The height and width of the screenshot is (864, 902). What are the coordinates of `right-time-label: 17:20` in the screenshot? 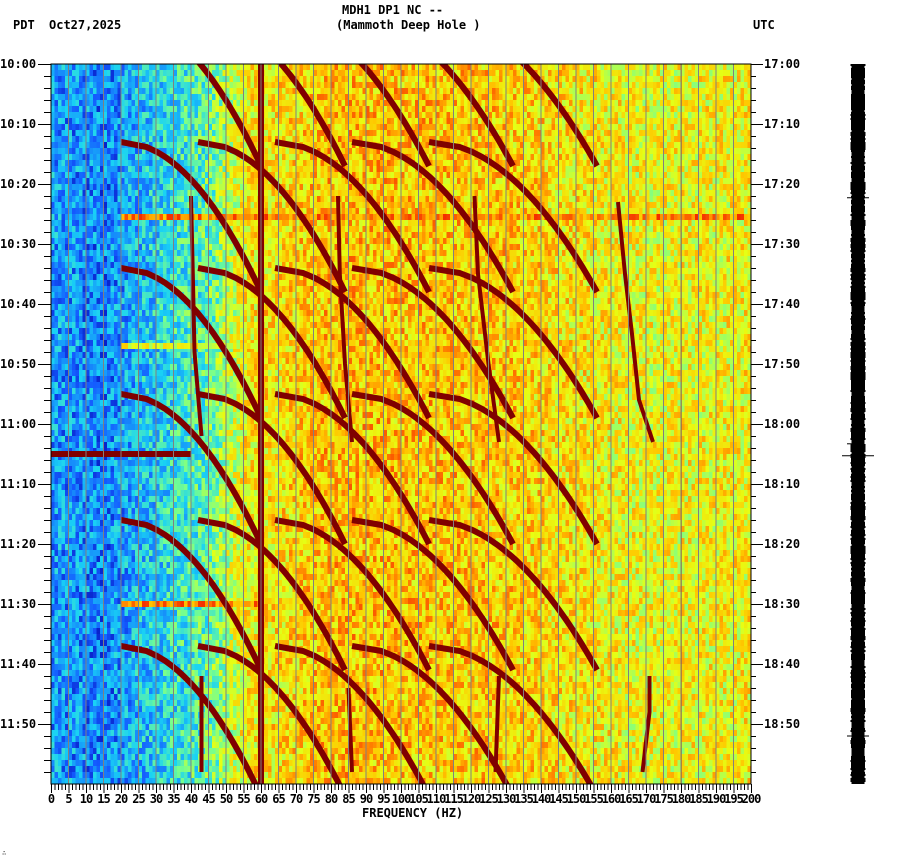 It's located at (782, 184).